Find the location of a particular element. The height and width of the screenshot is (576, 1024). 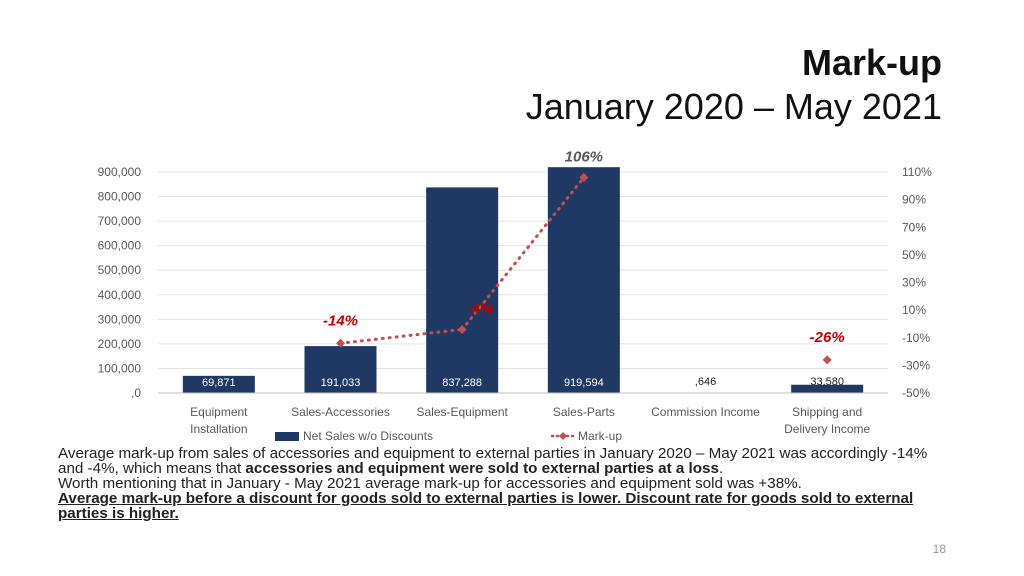

markup-value-label: -26% is located at coordinates (827, 337).